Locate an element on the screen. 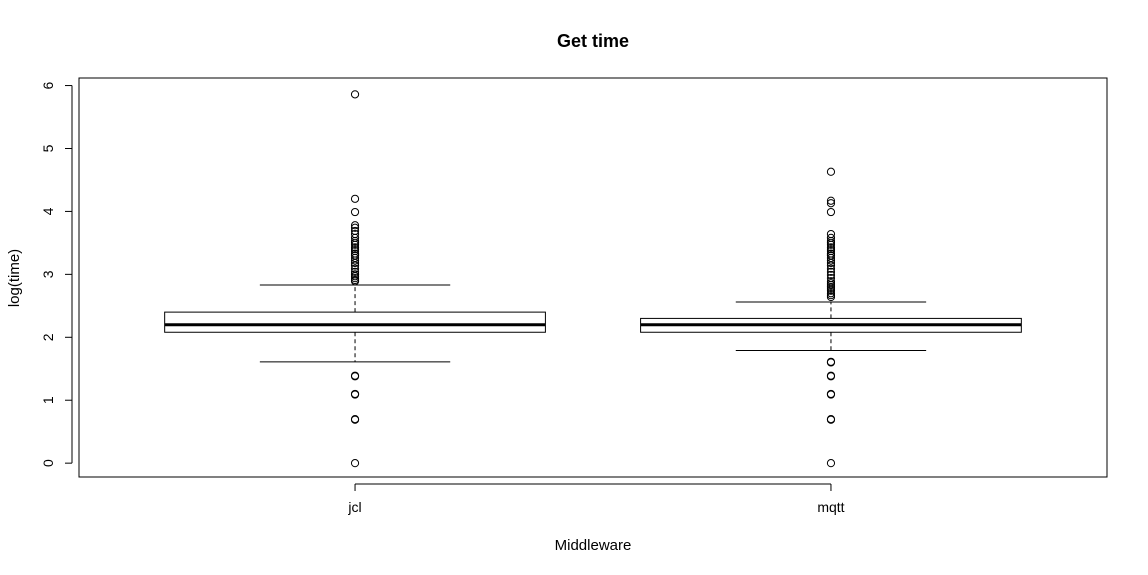 This screenshot has height=575, width=1148. y-tick-label: 5 is located at coordinates (48, 148).